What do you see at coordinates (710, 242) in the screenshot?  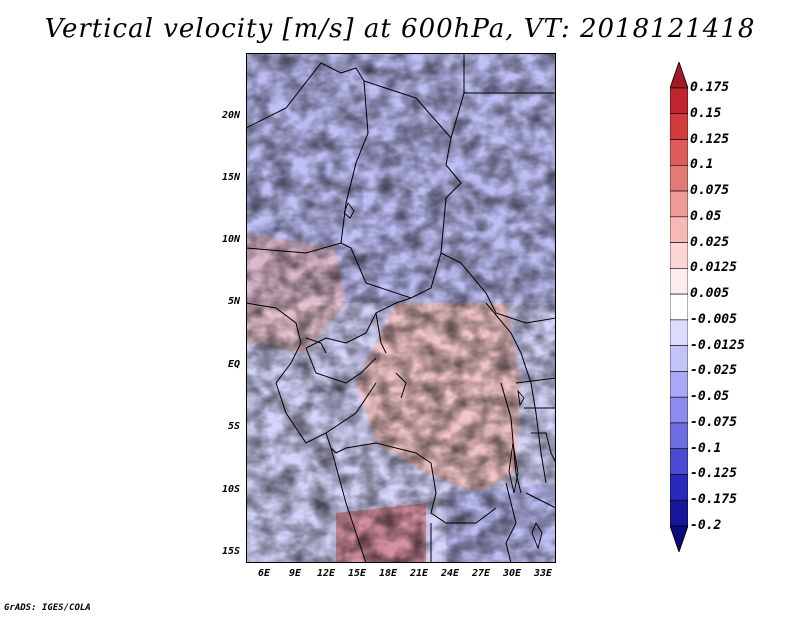 I see `colorbar-label: 0.025` at bounding box center [710, 242].